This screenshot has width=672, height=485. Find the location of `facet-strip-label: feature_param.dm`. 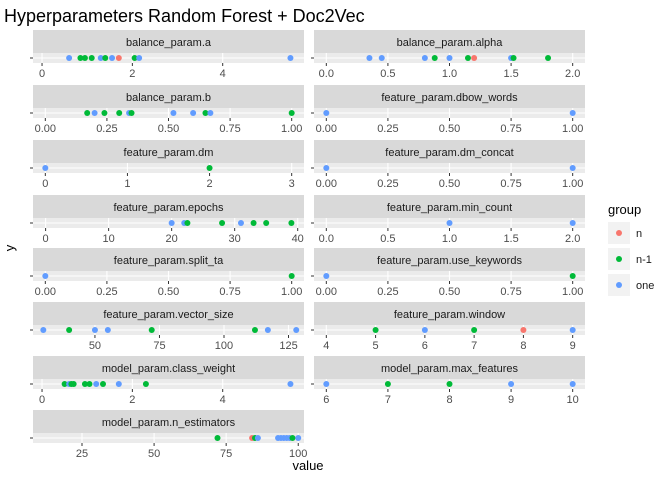

facet-strip-label: feature_param.dm is located at coordinates (169, 153).